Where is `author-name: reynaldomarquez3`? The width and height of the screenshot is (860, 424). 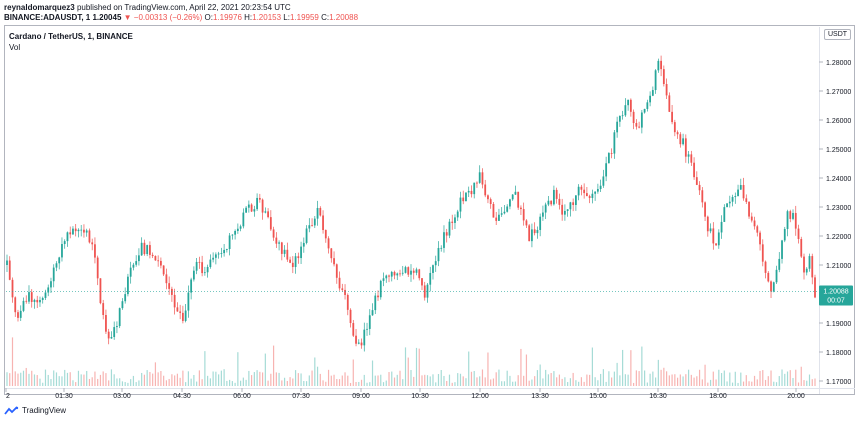
author-name: reynaldomarquez3 is located at coordinates (39, 7).